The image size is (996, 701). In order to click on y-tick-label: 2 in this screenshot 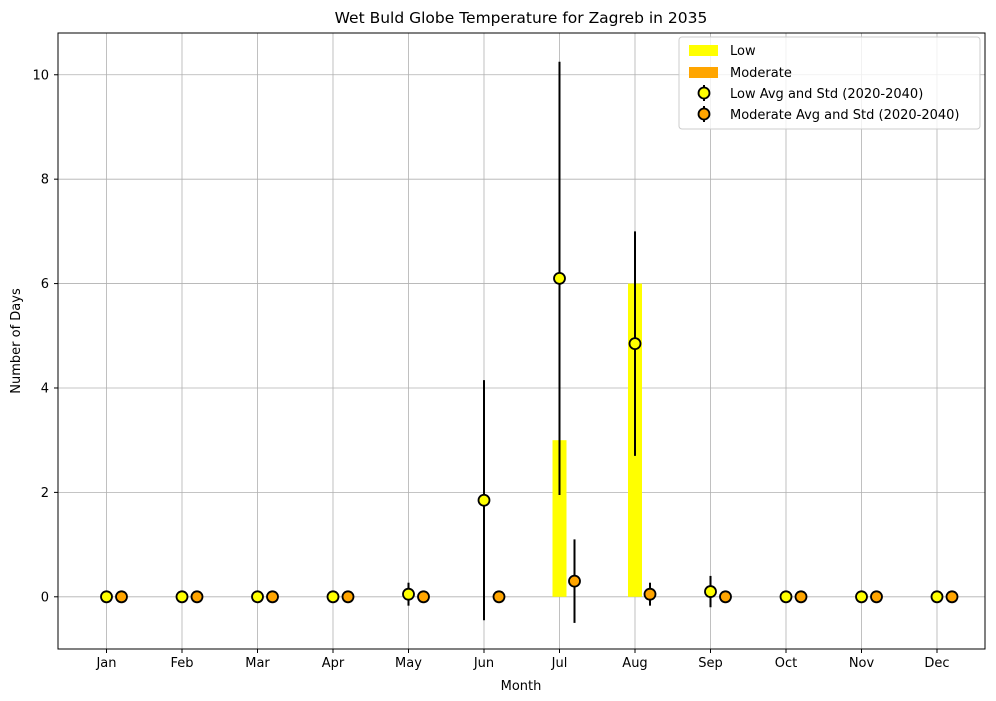, I will do `click(45, 493)`.